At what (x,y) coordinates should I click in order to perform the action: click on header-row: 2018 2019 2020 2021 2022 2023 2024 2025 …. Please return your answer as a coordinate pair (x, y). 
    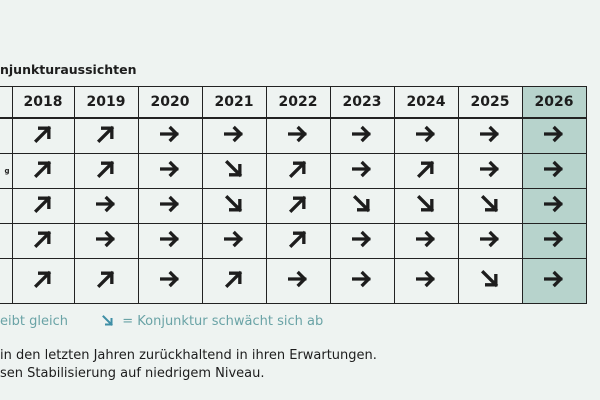
    Looking at the image, I should click on (293, 102).